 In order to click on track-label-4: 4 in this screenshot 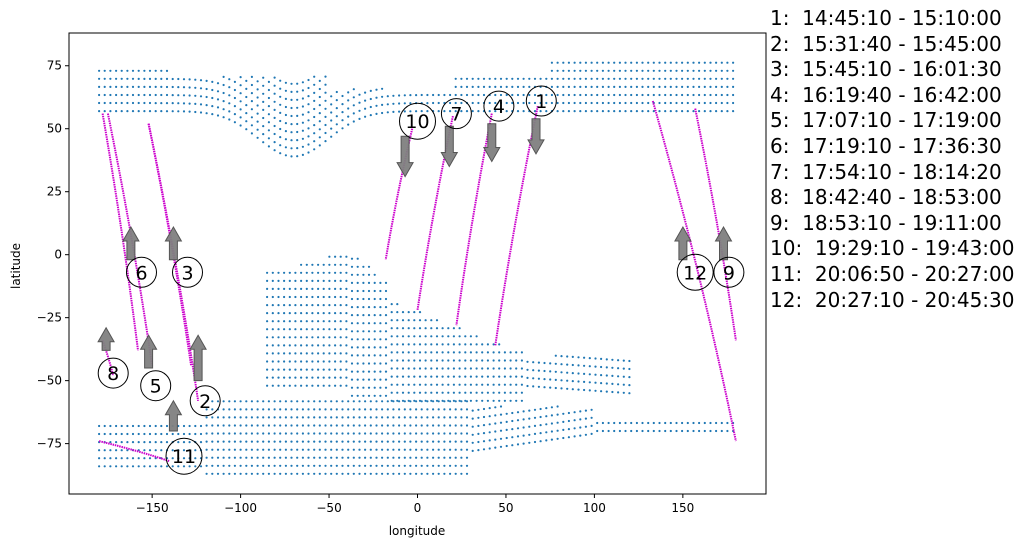, I will do `click(499, 107)`.